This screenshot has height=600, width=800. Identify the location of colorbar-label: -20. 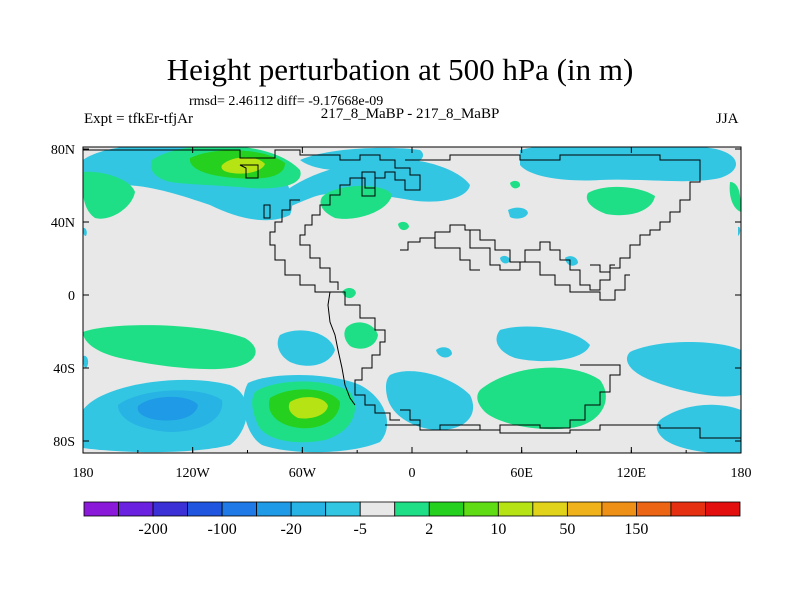
(290, 529).